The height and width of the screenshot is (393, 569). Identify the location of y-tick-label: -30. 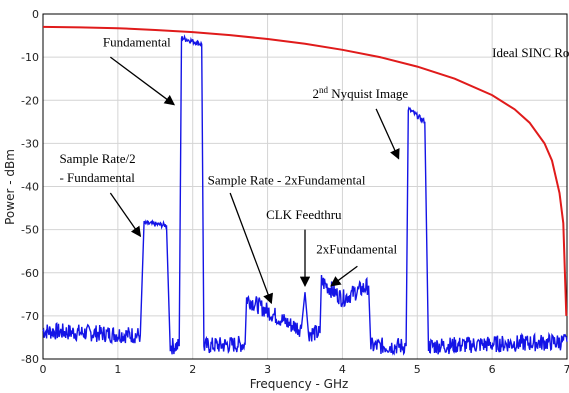
(30, 143).